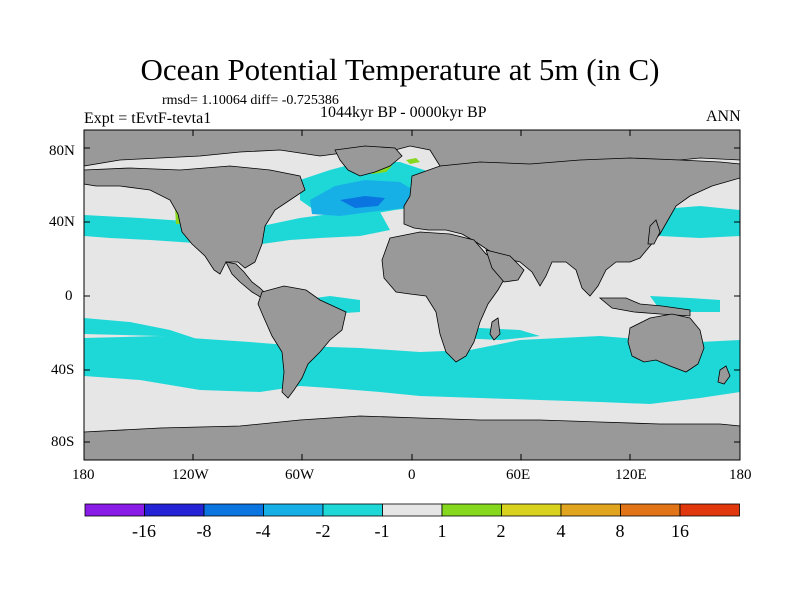 The width and height of the screenshot is (800, 600). I want to click on colorbar-label: 4, so click(561, 531).